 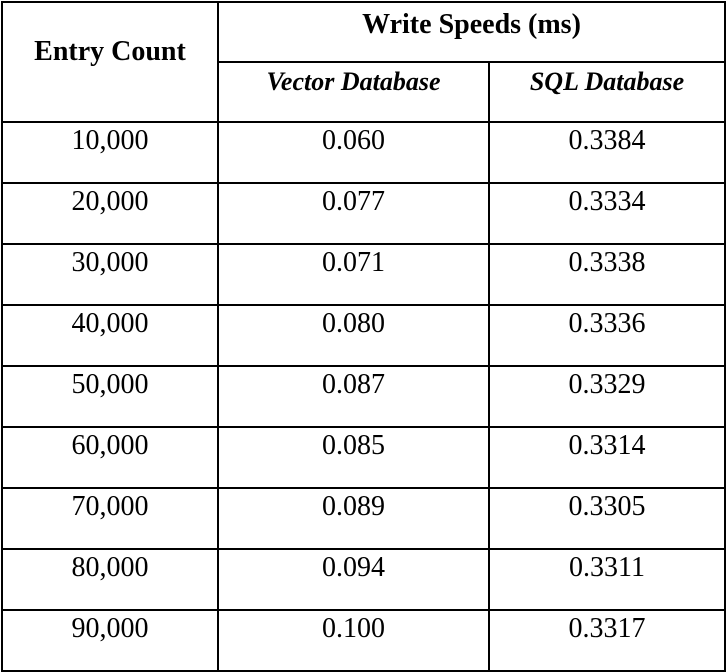 I want to click on sql-db-cell: 0.3314, so click(x=606, y=457).